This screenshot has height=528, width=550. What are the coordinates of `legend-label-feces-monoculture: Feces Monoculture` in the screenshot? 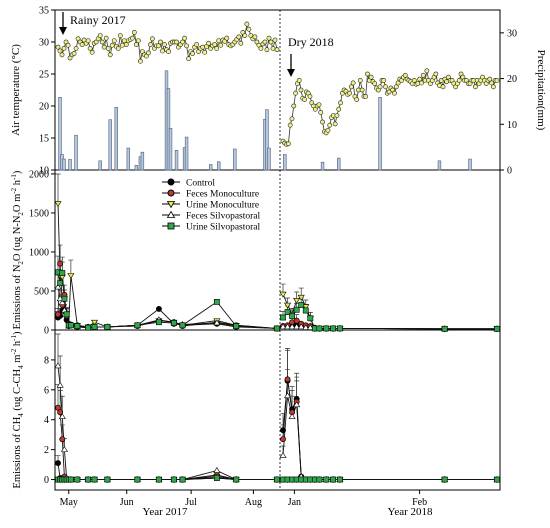 It's located at (222, 195).